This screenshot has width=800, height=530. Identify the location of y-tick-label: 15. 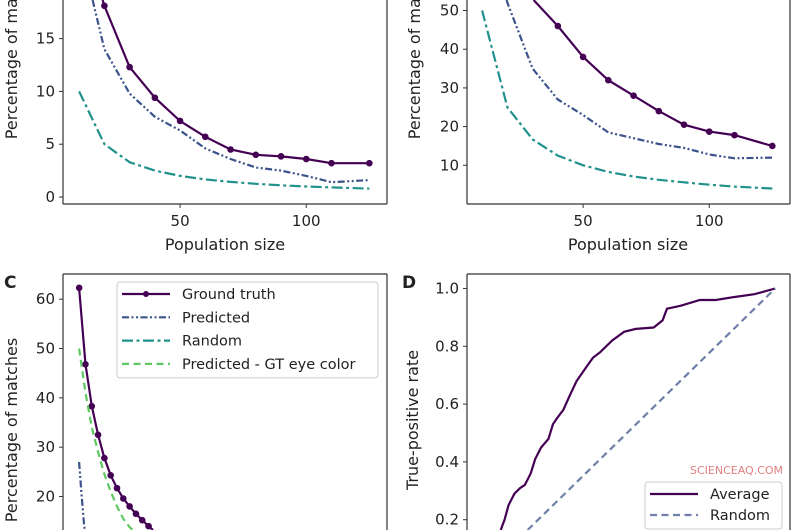
(45, 39).